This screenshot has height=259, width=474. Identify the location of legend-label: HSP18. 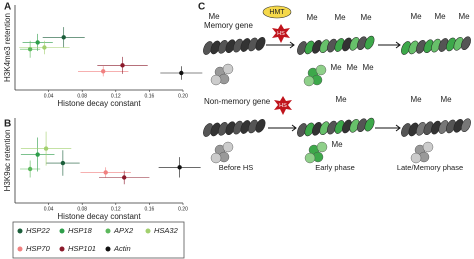
(80, 230).